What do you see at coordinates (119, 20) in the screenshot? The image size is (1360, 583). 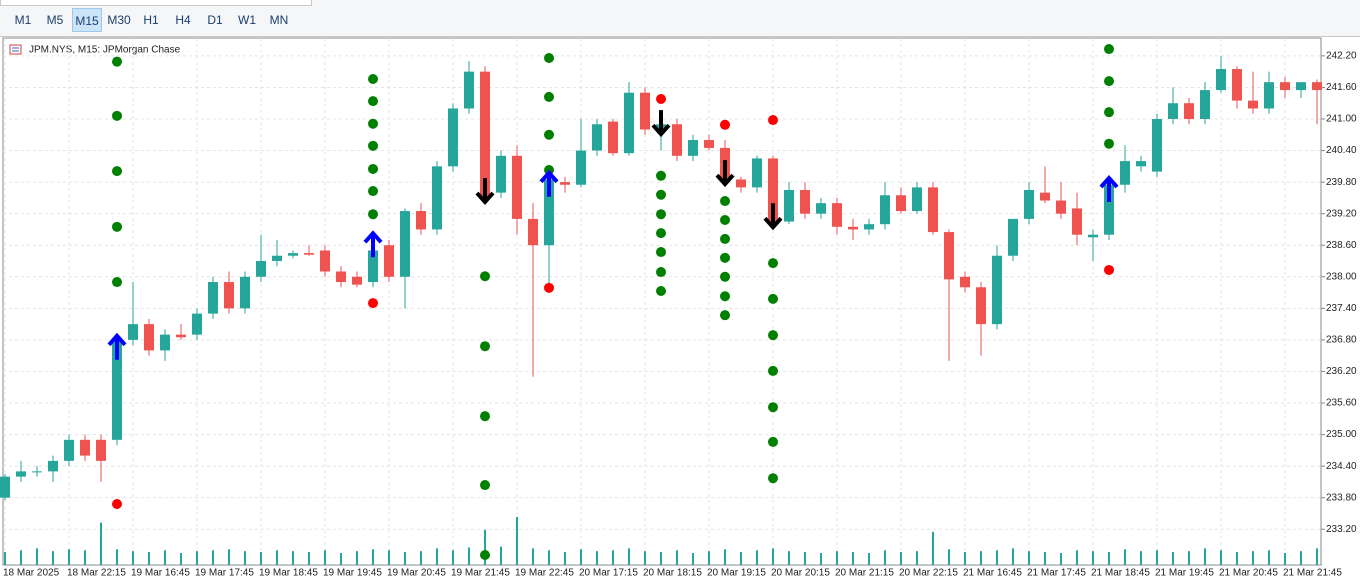 I see `timeframe-button: M30` at bounding box center [119, 20].